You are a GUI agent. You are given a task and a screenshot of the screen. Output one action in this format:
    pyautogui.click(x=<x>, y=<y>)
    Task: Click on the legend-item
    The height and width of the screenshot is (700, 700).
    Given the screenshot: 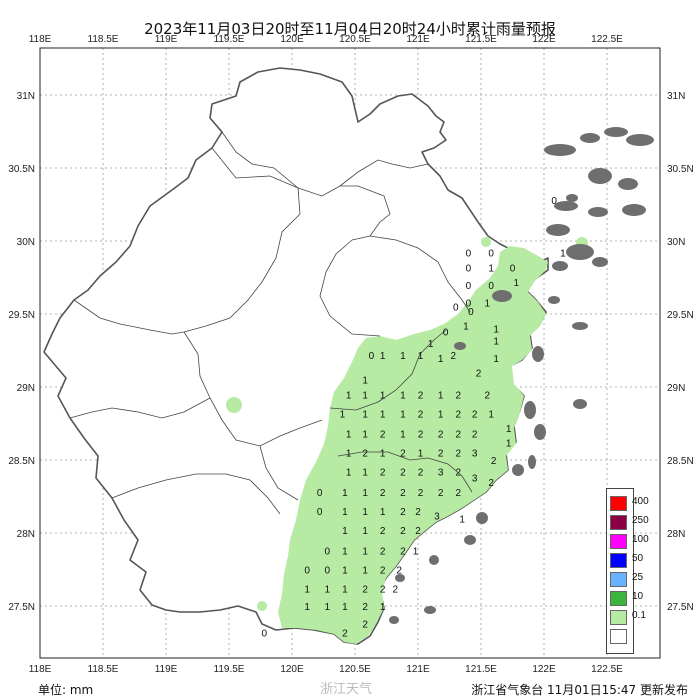 What is the action you would take?
    pyautogui.click(x=651, y=637)
    